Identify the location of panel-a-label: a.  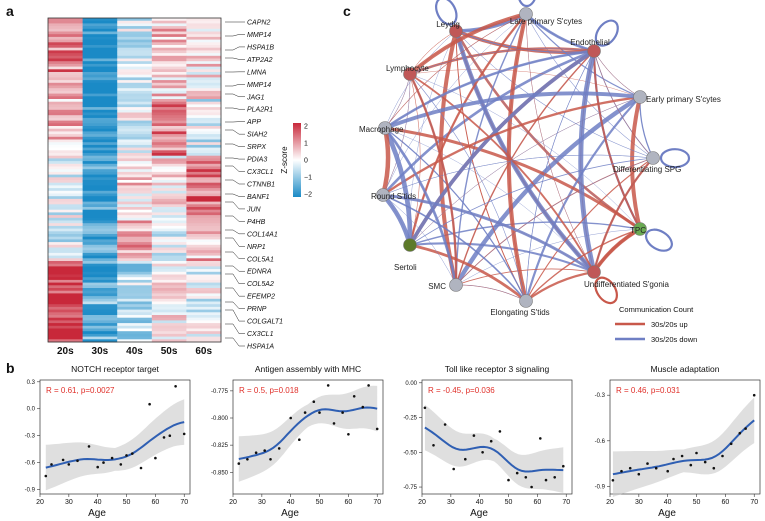
(10, 11).